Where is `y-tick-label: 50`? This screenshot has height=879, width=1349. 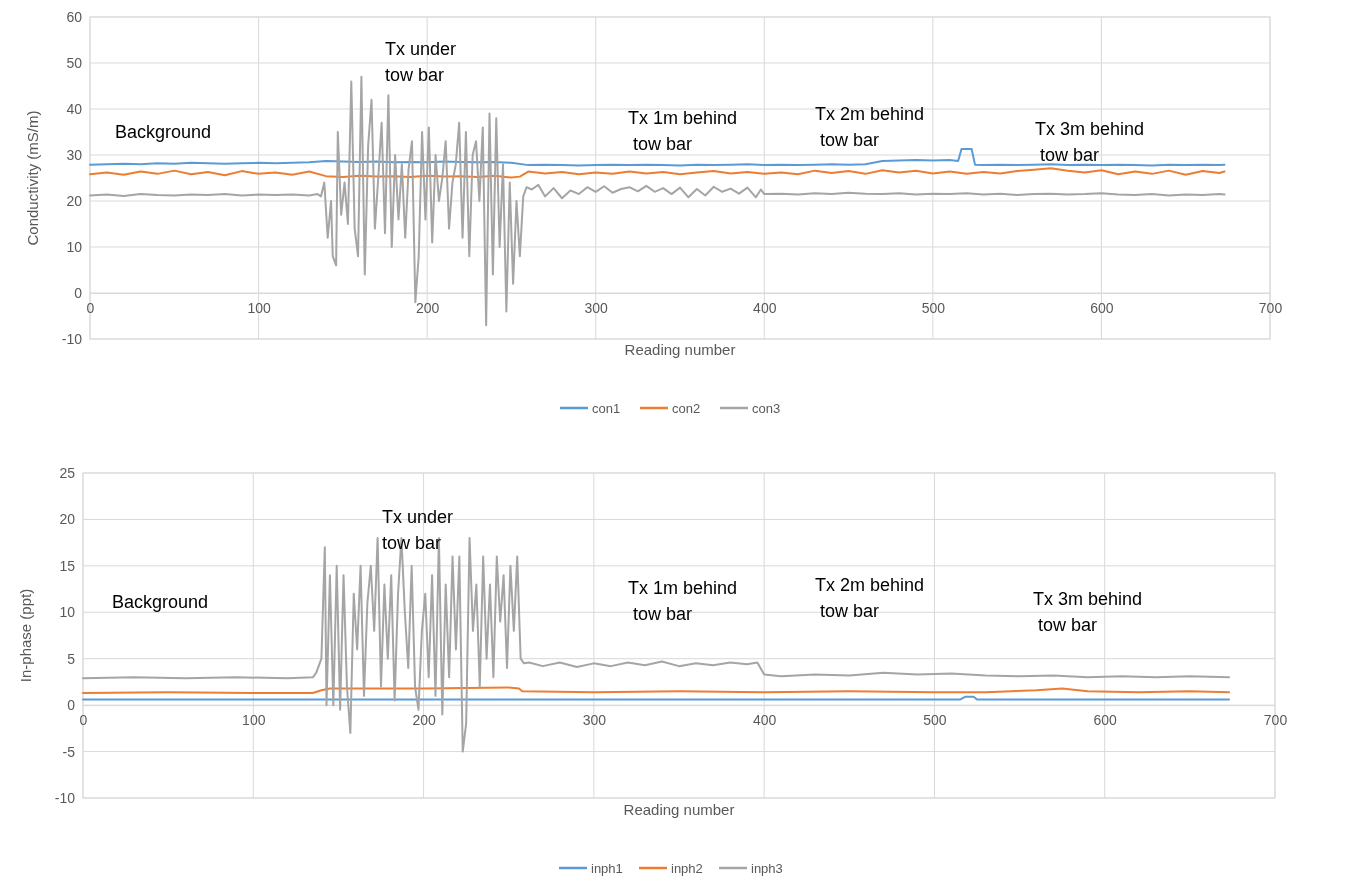
y-tick-label: 50 is located at coordinates (74, 62).